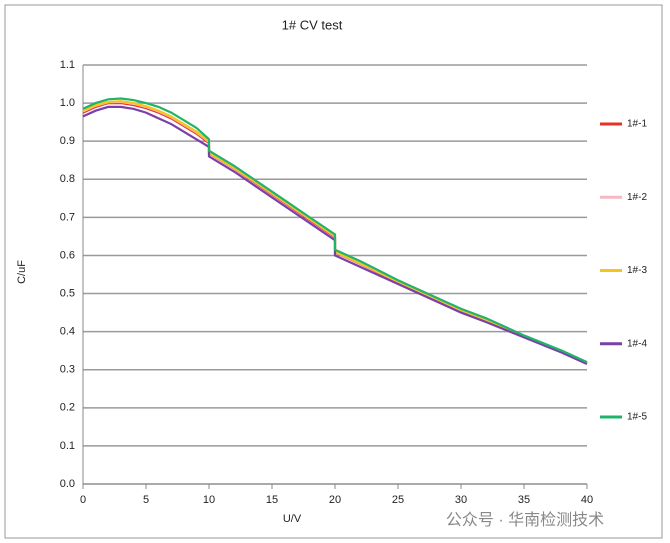 This screenshot has width=670, height=543. I want to click on x-tick-label: 20, so click(335, 500).